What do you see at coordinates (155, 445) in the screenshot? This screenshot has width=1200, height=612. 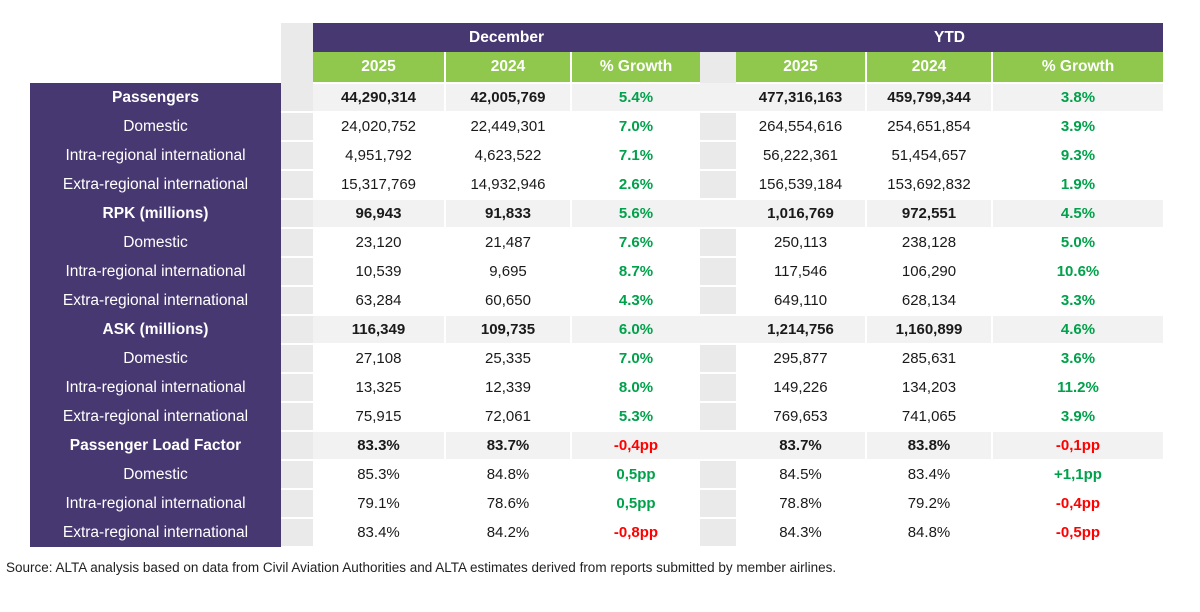 I see `row-label: Passenger Load Factor` at bounding box center [155, 445].